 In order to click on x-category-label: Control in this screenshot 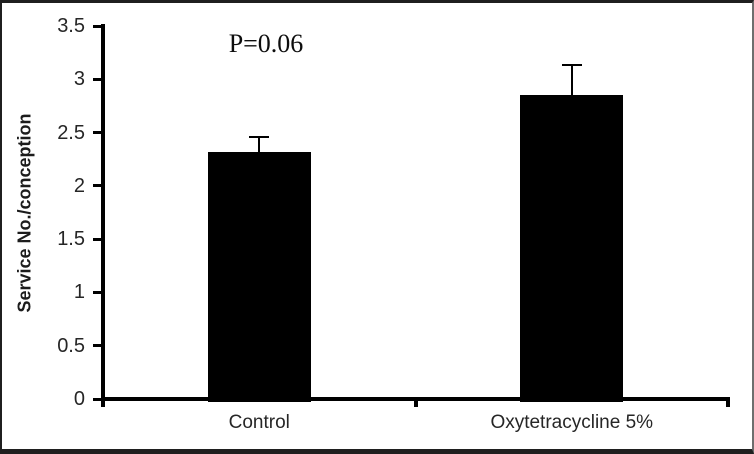, I will do `click(259, 422)`.